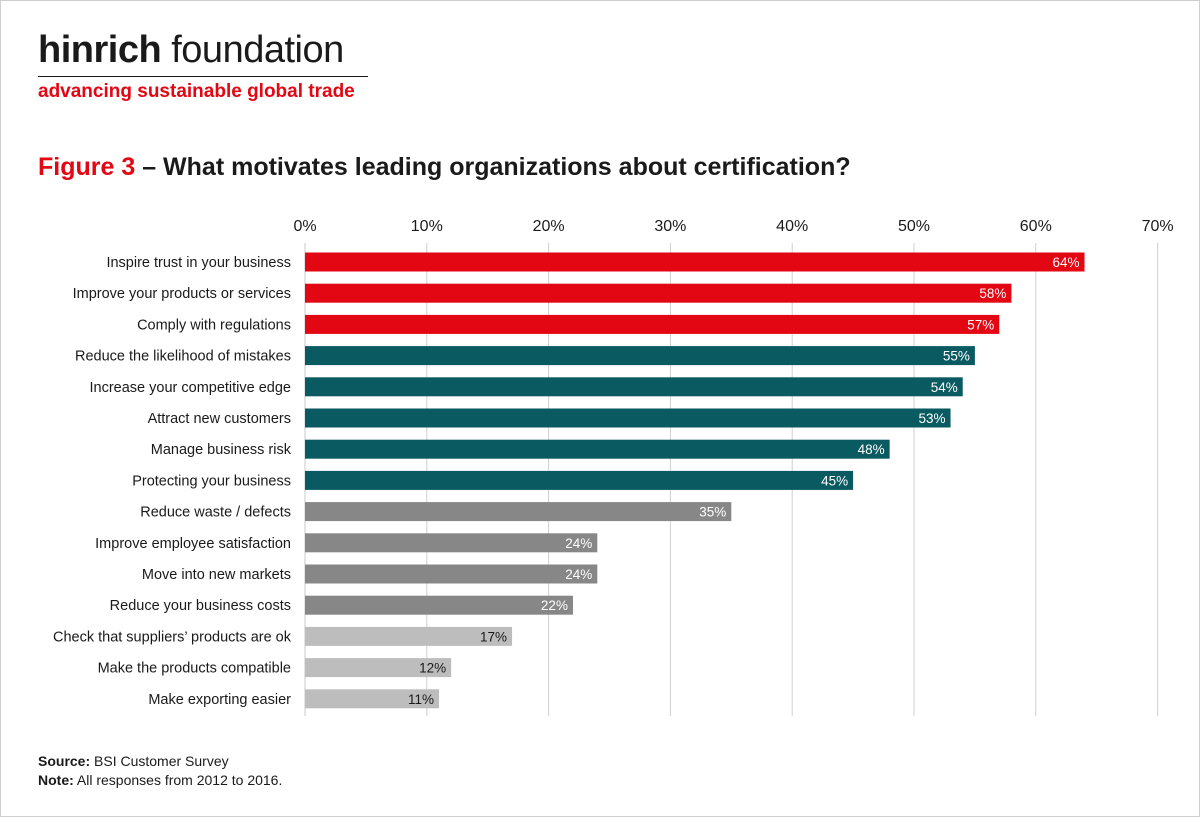 This screenshot has width=1200, height=817. Describe the element at coordinates (1036, 226) in the screenshot. I see `x-tick-label: 60%` at that location.